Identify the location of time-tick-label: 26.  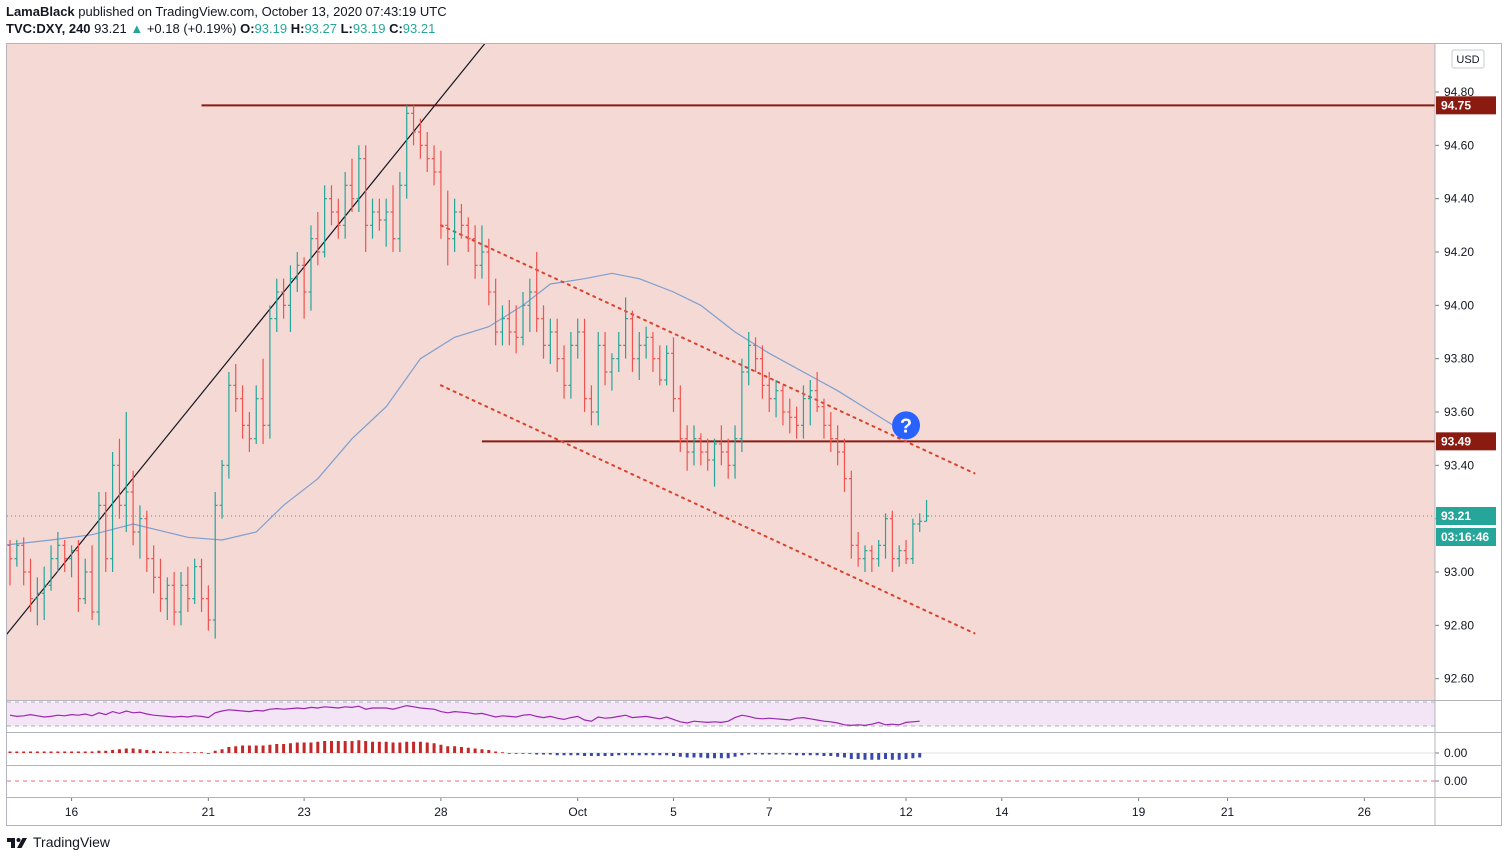
(1365, 812).